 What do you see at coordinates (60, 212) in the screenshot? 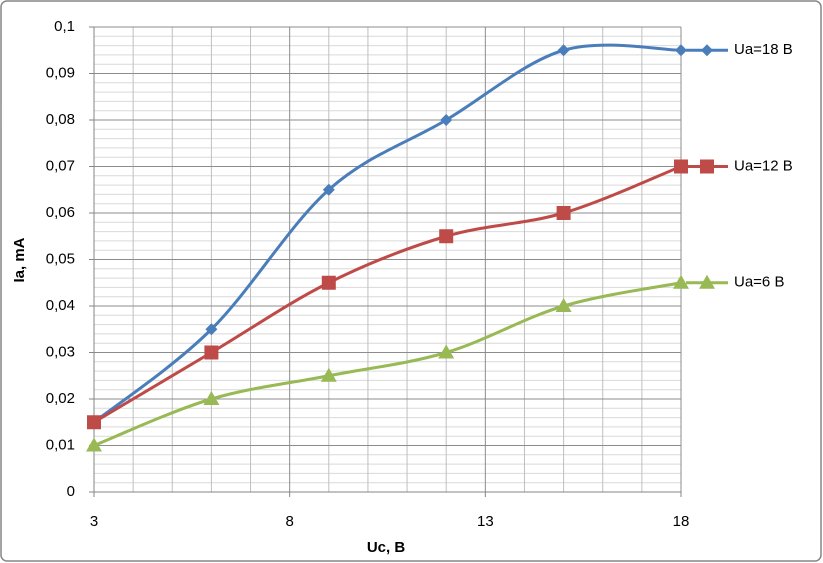
I see `y-tick-label: 0,06` at bounding box center [60, 212].